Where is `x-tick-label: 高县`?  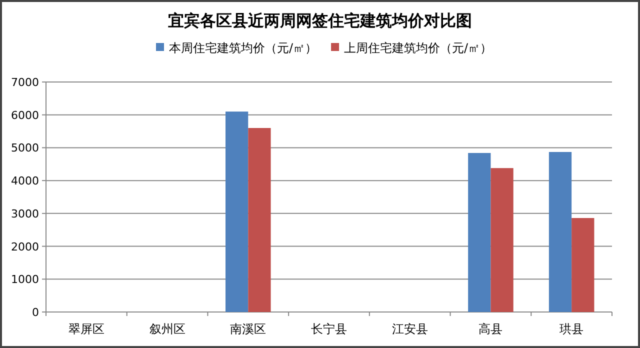 x-tick-label: 高县 is located at coordinates (490, 329).